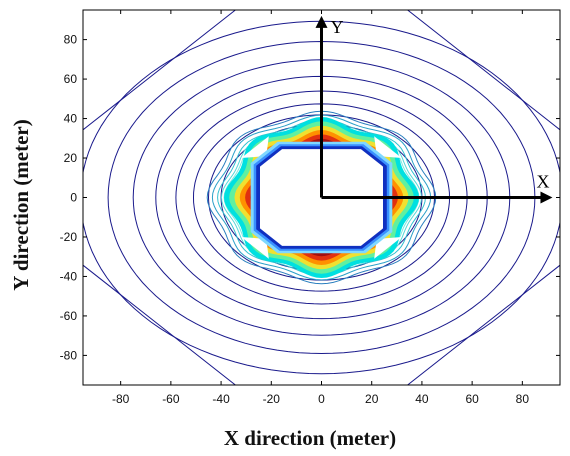  I want to click on y-tick-label: -60, so click(69, 316).